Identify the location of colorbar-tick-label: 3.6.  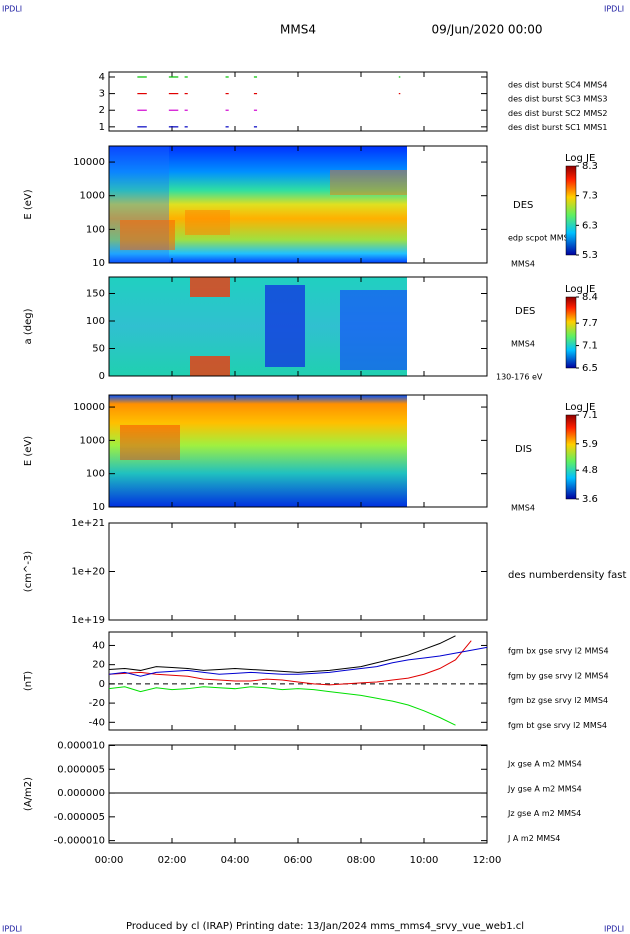
(590, 499).